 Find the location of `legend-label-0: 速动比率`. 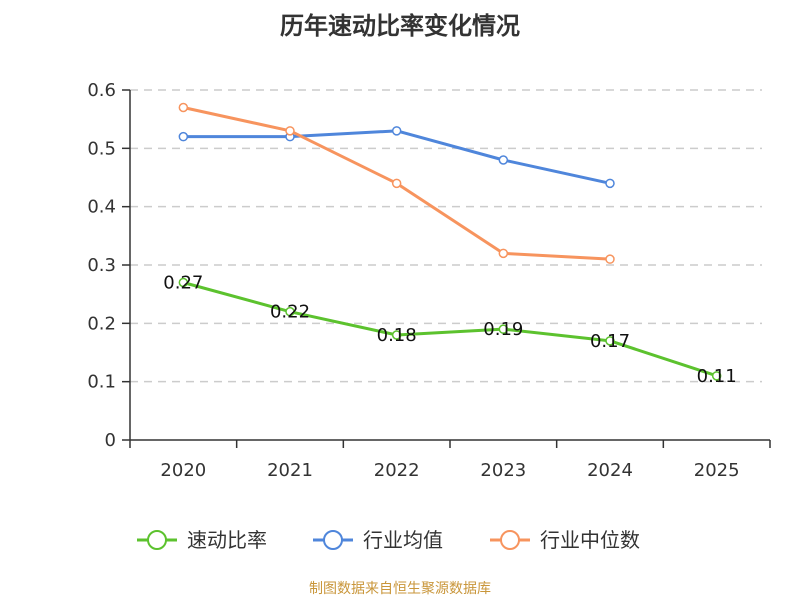

legend-label-0: 速动比率 is located at coordinates (227, 540).